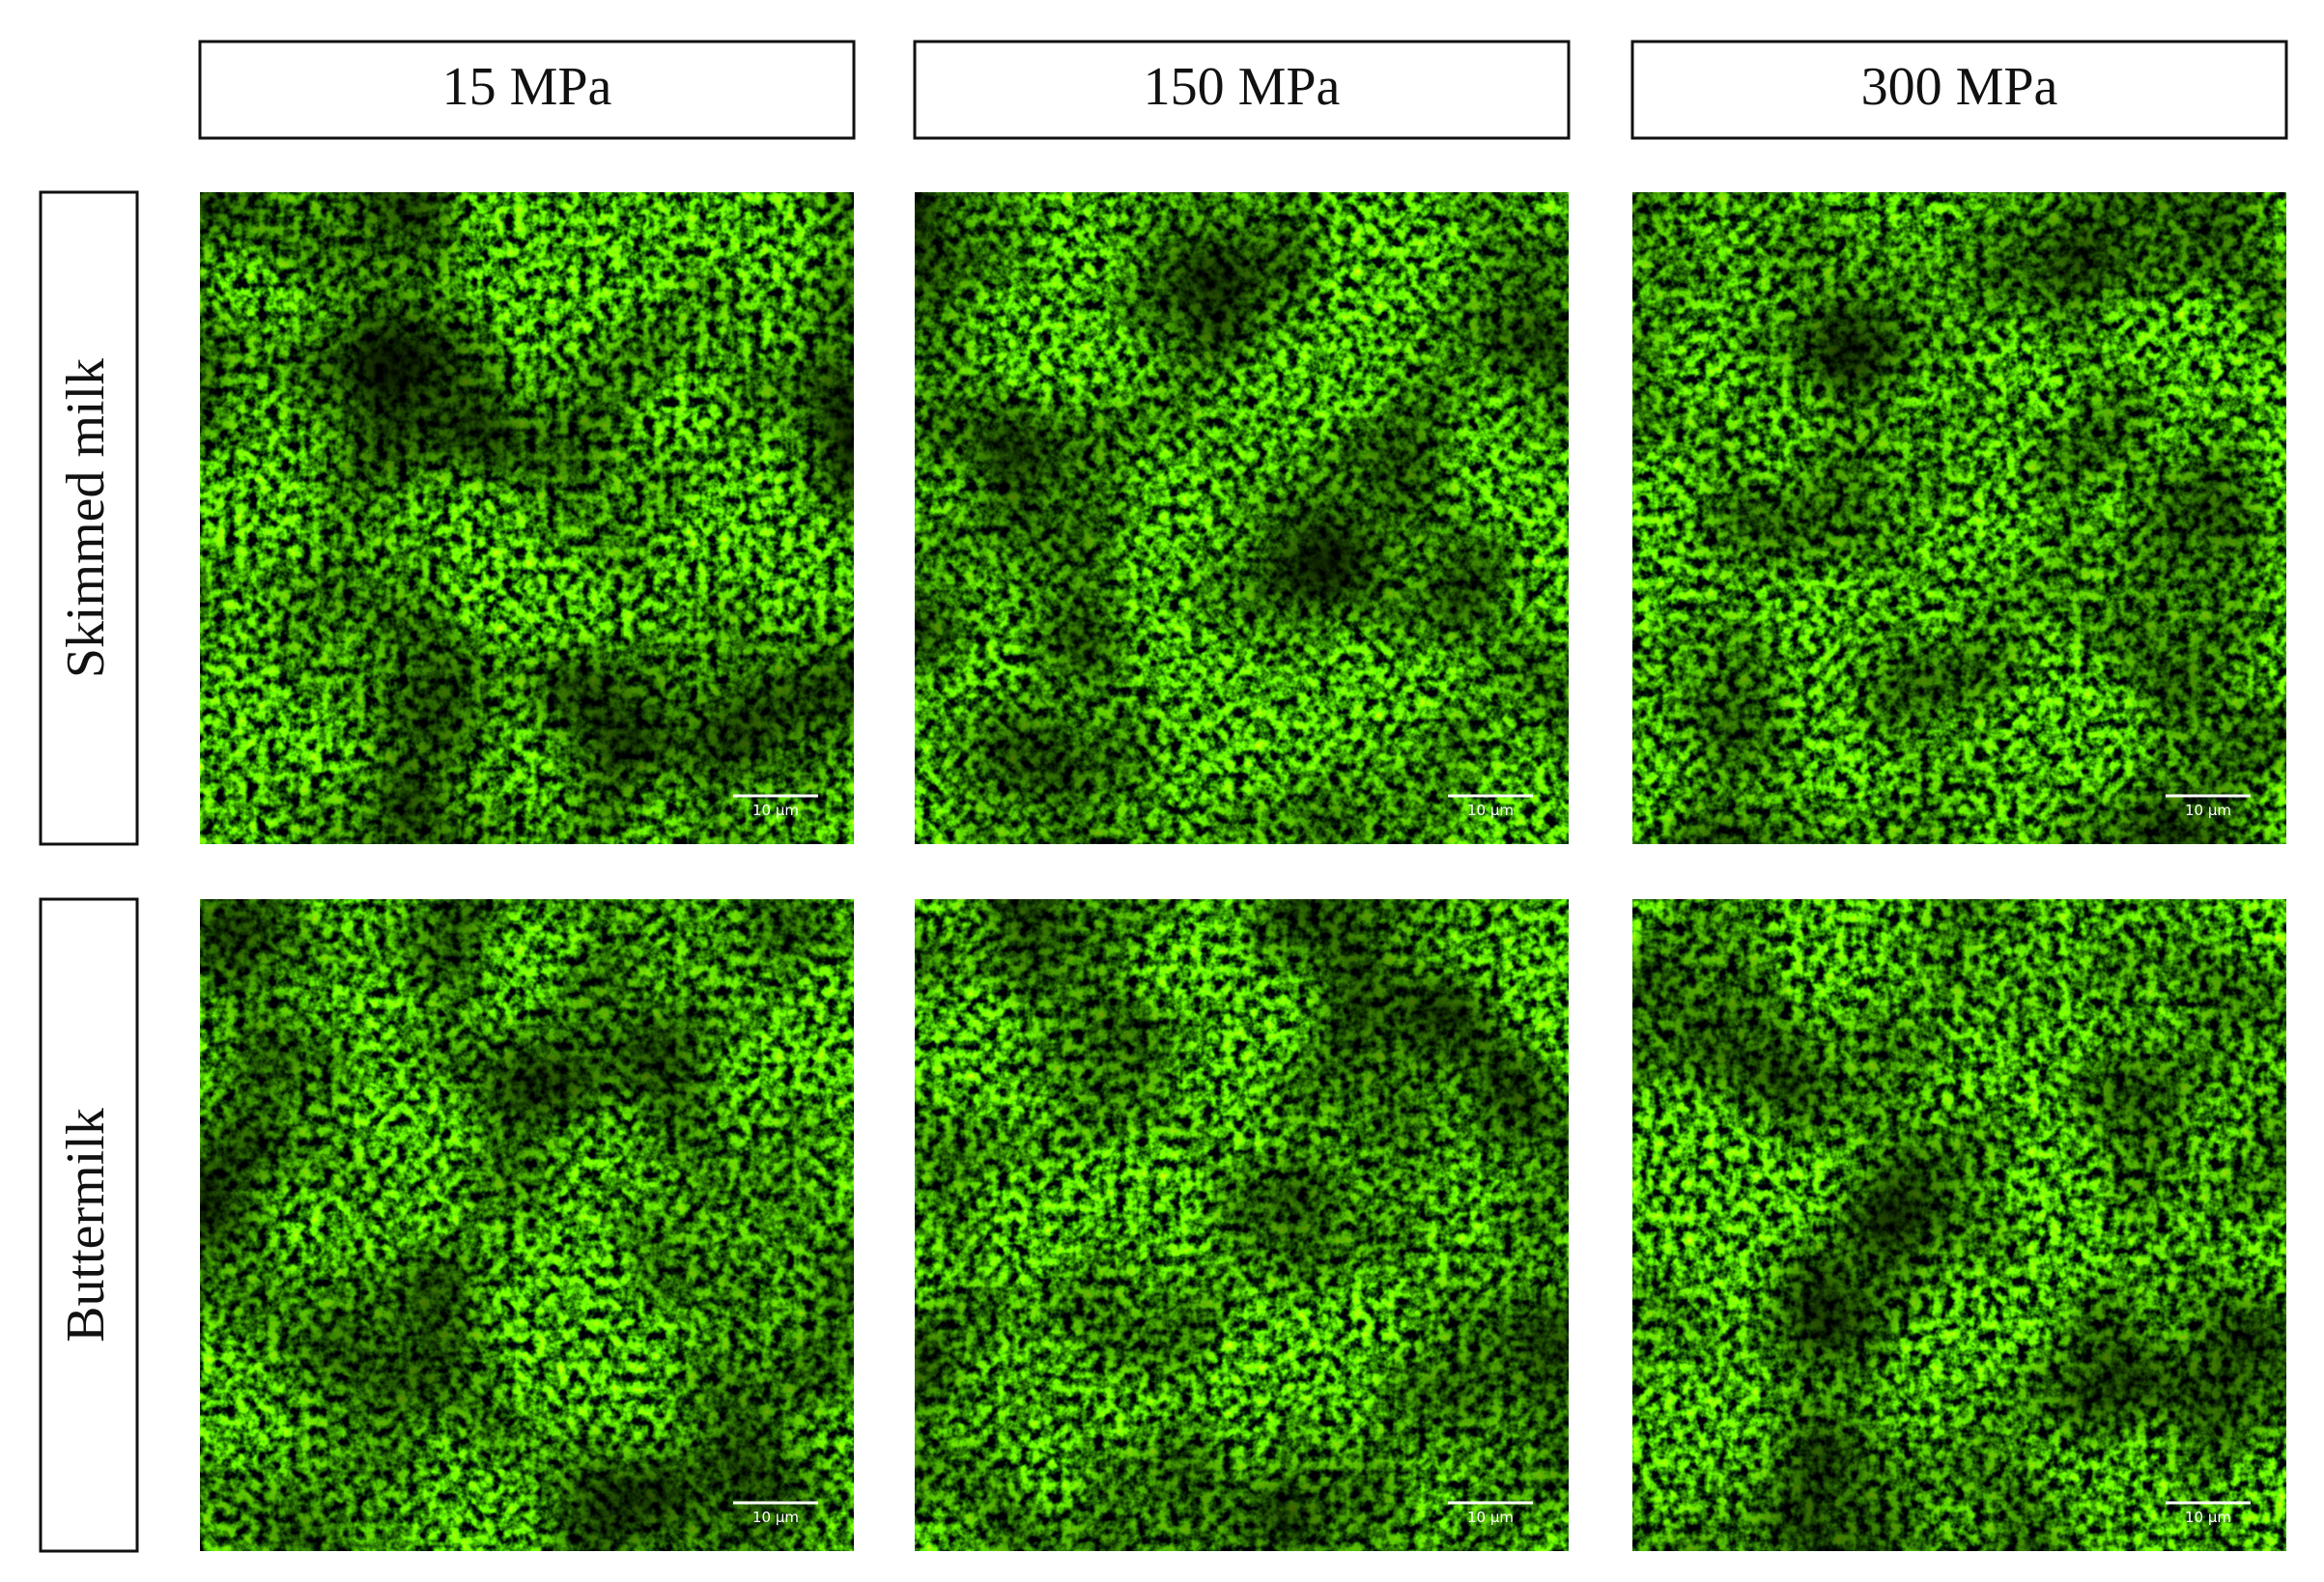 This screenshot has height=1582, width=2324. What do you see at coordinates (1959, 87) in the screenshot?
I see `column-header: 300 MPa` at bounding box center [1959, 87].